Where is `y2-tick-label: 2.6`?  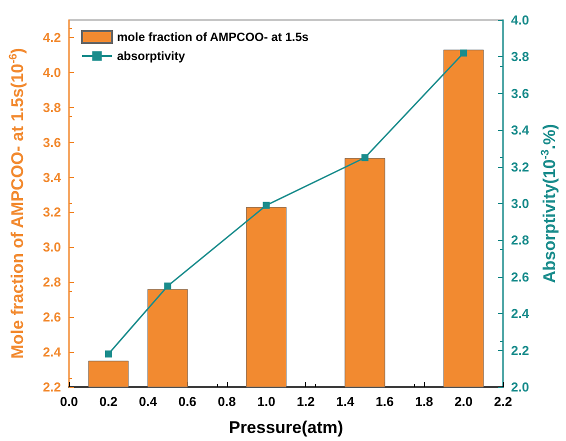 y2-tick-label: 2.6 is located at coordinates (520, 276).